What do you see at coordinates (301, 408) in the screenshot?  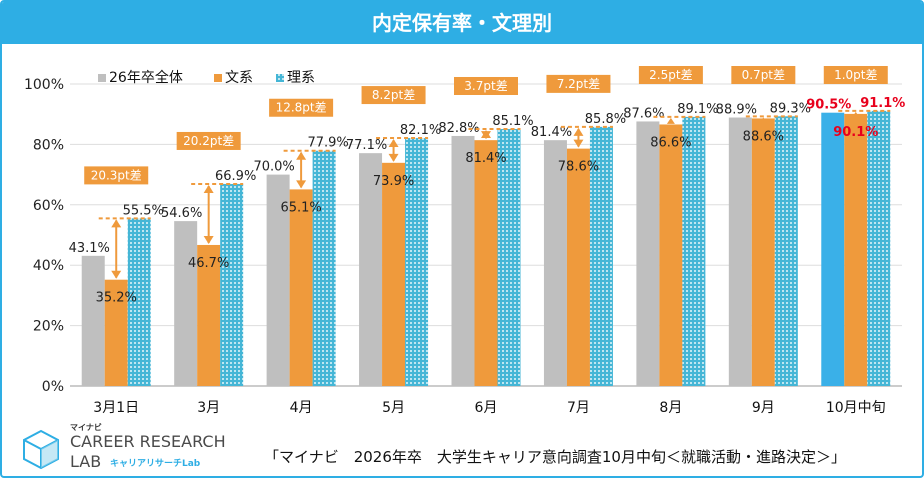 I see `x-tick-label: 4月` at bounding box center [301, 408].